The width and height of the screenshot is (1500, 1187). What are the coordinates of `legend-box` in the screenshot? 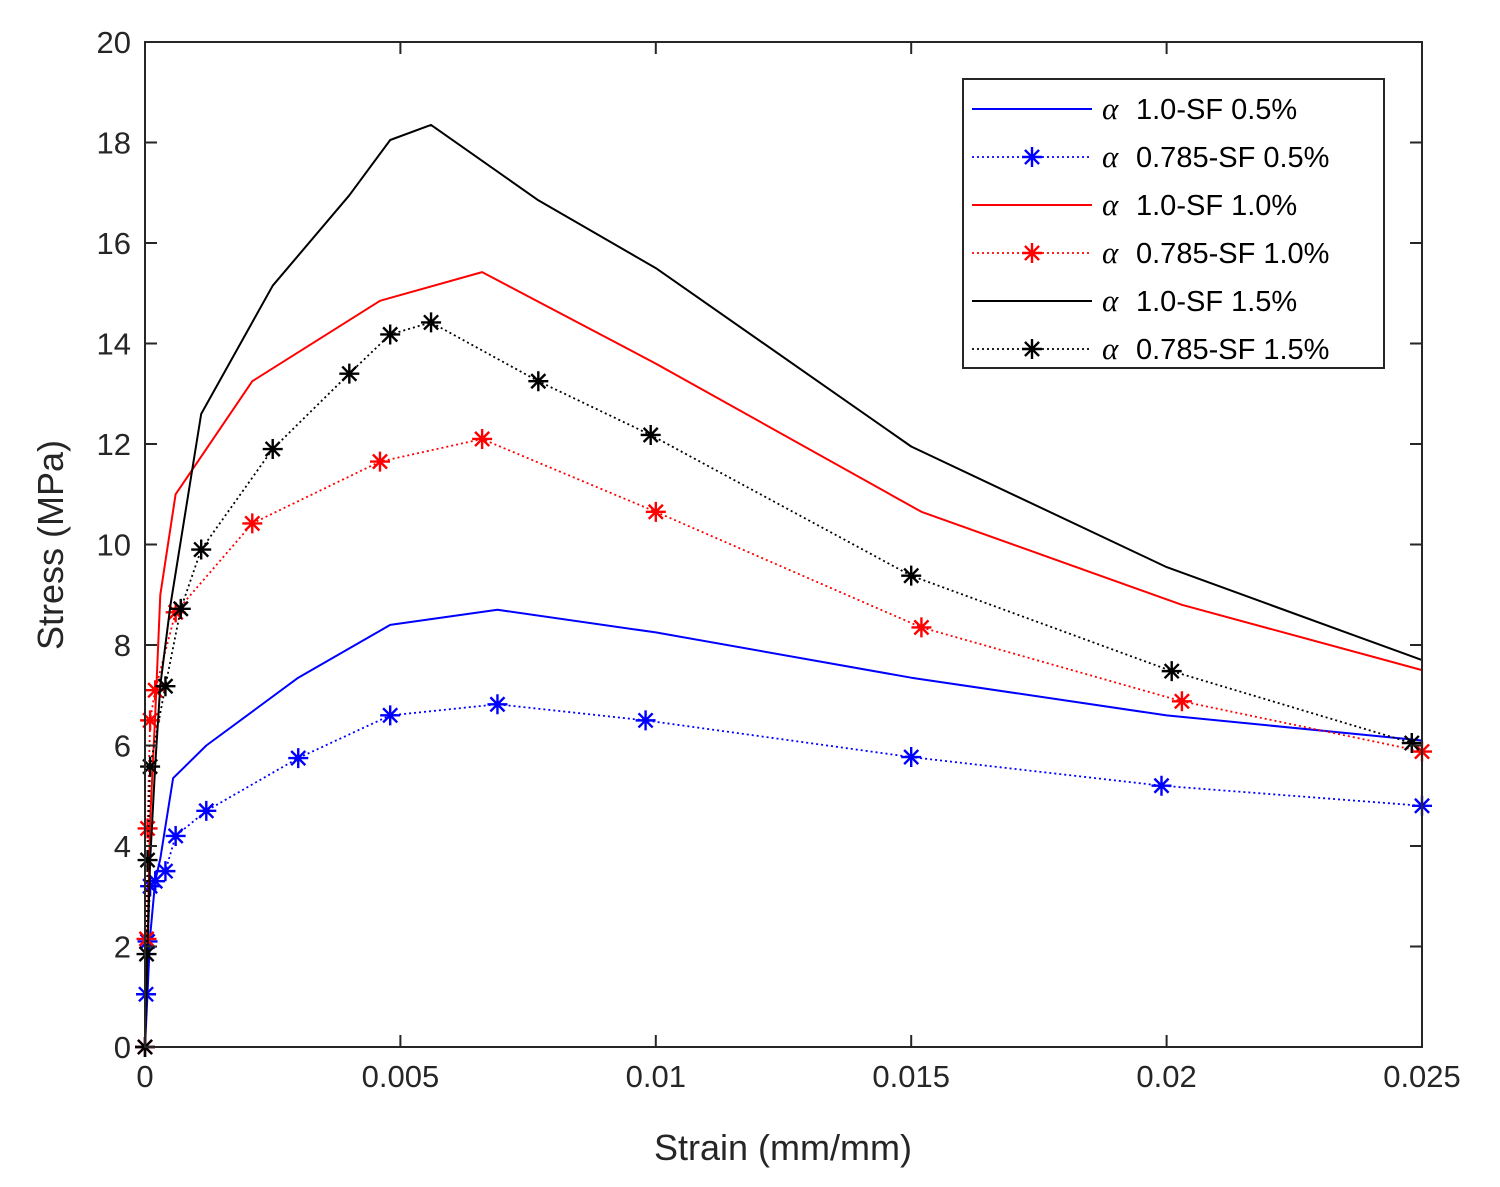 It's located at (1173, 223).